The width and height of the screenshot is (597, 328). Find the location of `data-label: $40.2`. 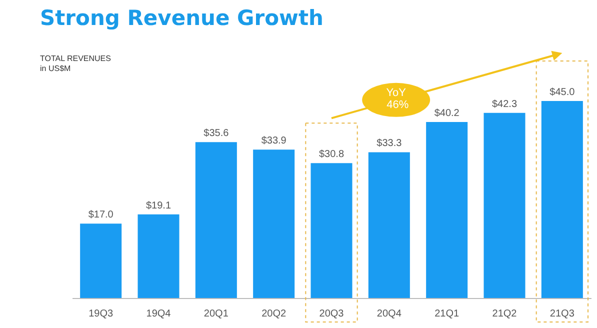

data-label: $40.2 is located at coordinates (447, 114).